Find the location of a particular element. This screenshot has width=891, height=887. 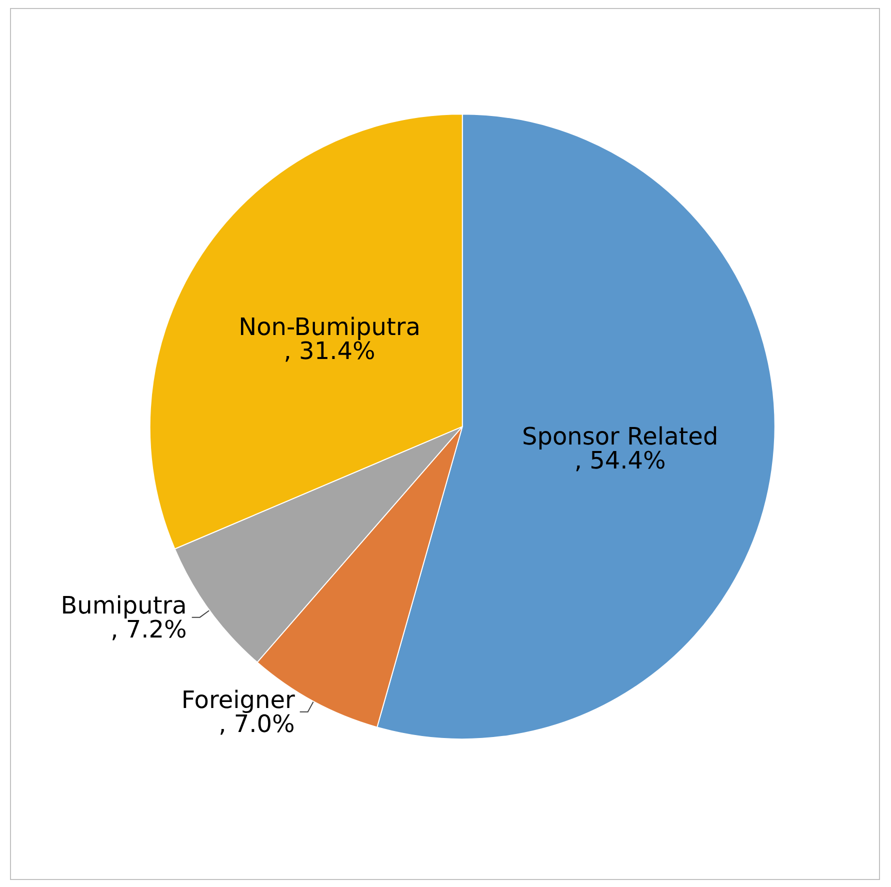

slice-label: Non-Bumiputra is located at coordinates (329, 326).